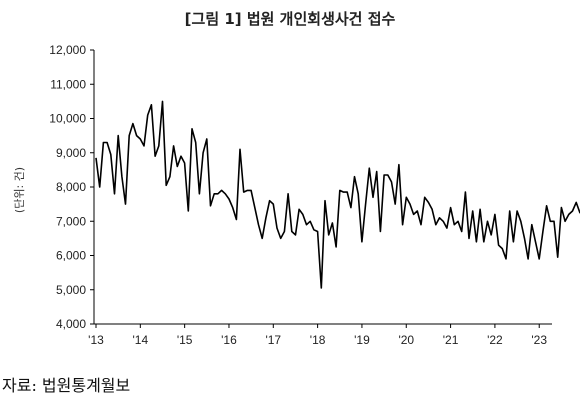  I want to click on x-tick-label: '13, so click(96, 340).